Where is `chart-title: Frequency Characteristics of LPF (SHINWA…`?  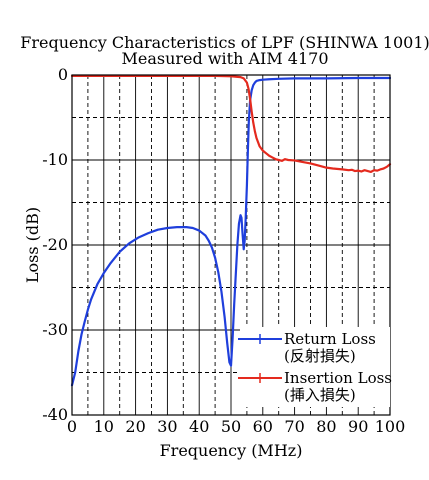 chart-title: Frequency Characteristics of LPF (SHINWA… is located at coordinates (224, 42).